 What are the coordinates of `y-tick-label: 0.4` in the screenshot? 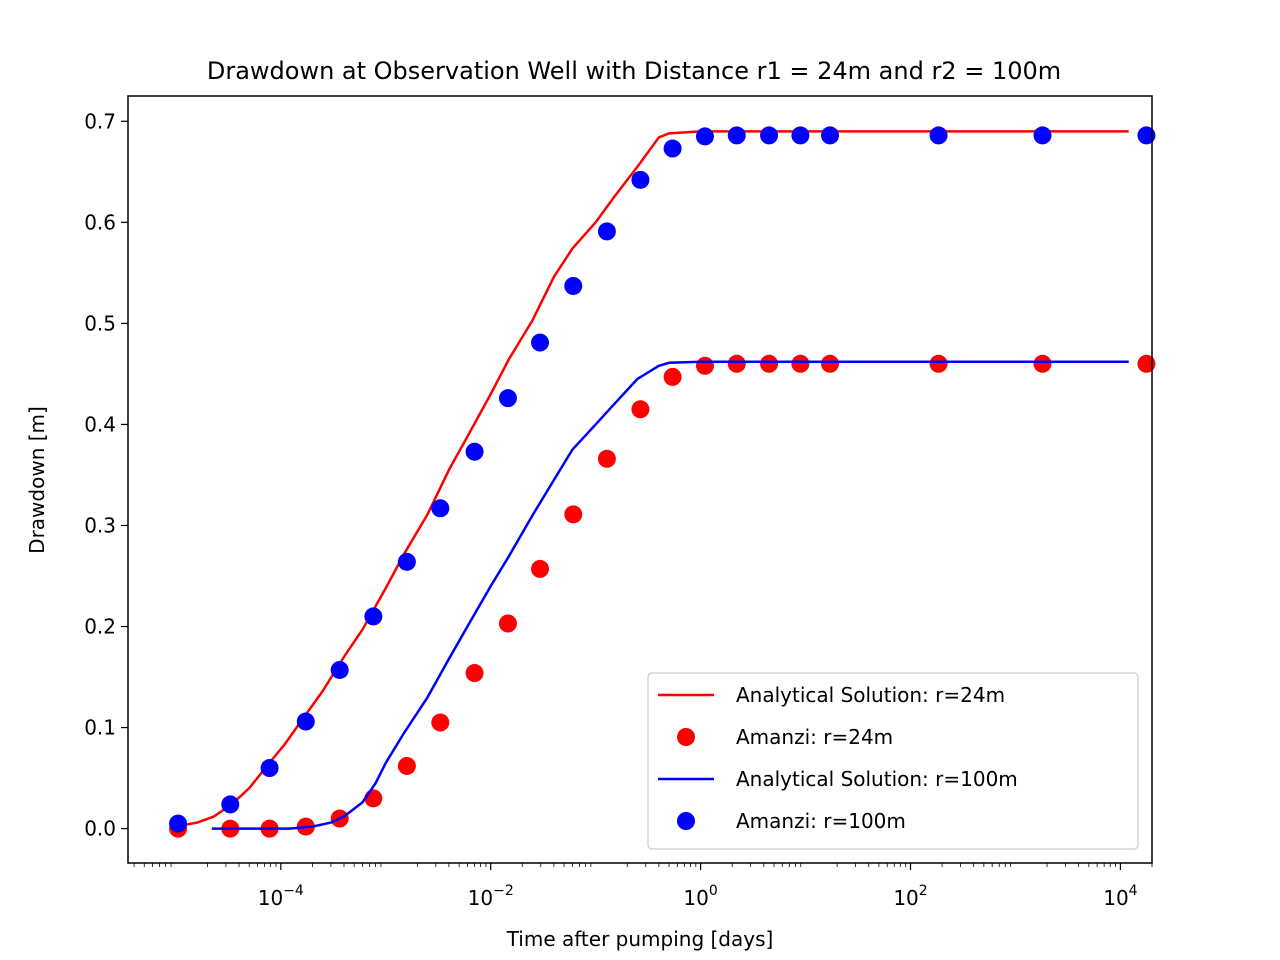 It's located at (100, 424).